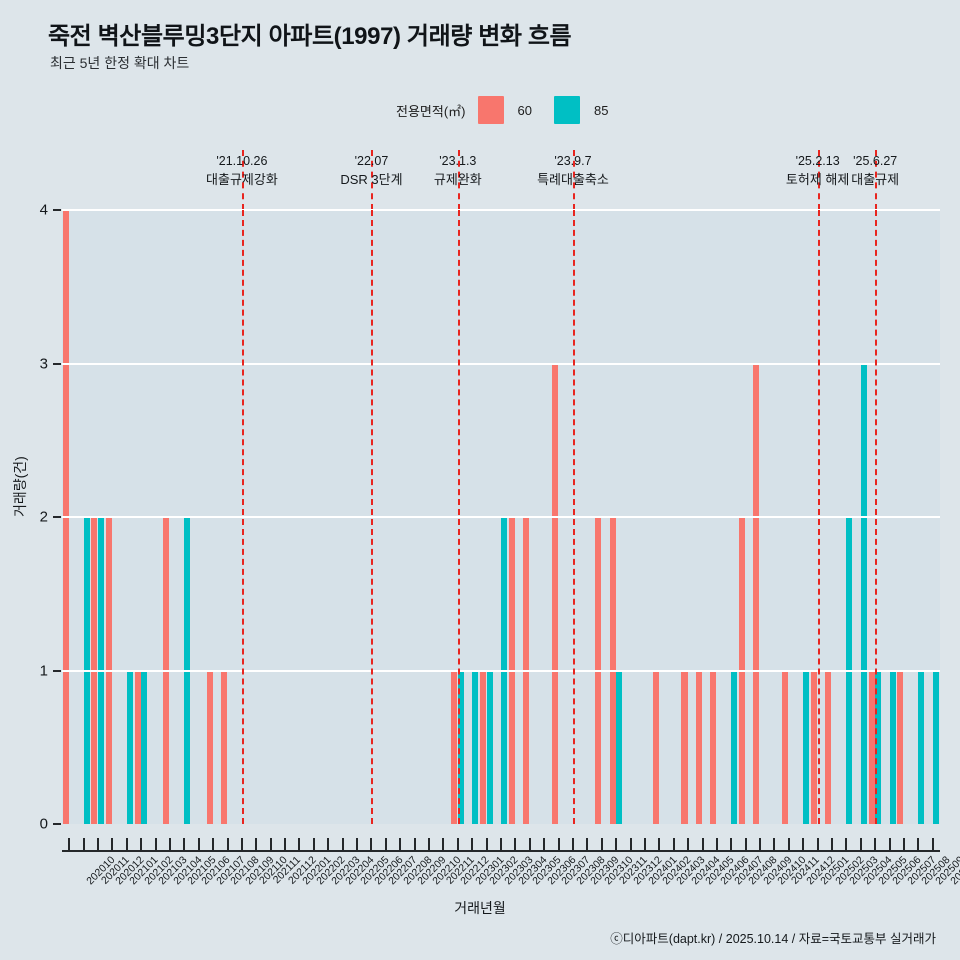 This screenshot has height=960, width=960. Describe the element at coordinates (457, 179) in the screenshot. I see `annotation-text: 규제완화` at that location.